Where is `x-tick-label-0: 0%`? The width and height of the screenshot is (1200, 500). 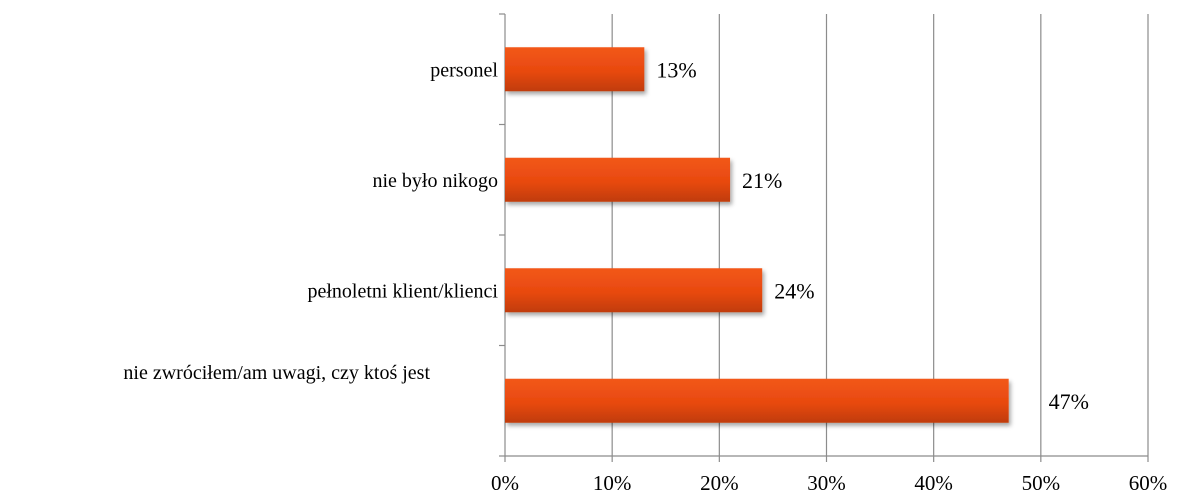 x-tick-label-0: 0% is located at coordinates (505, 483).